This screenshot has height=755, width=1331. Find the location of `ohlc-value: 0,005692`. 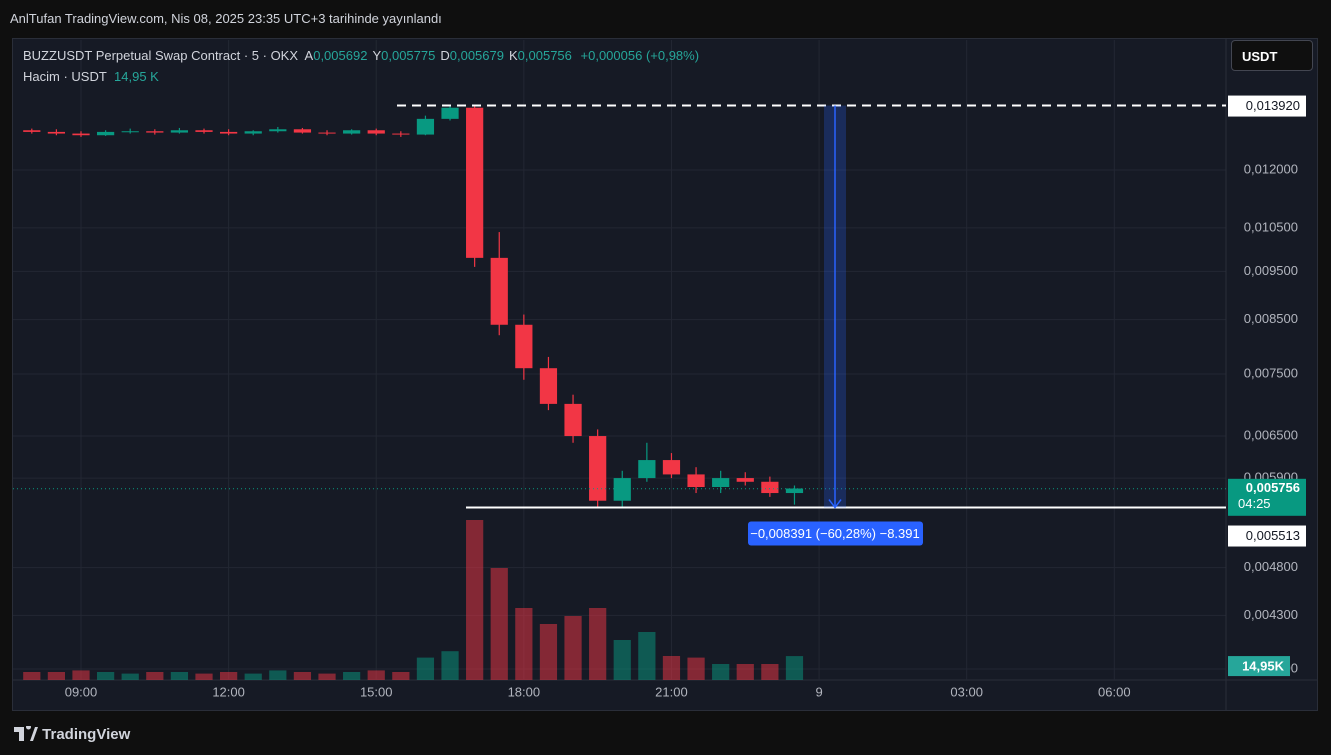

ohlc-value: 0,005692 is located at coordinates (340, 55).